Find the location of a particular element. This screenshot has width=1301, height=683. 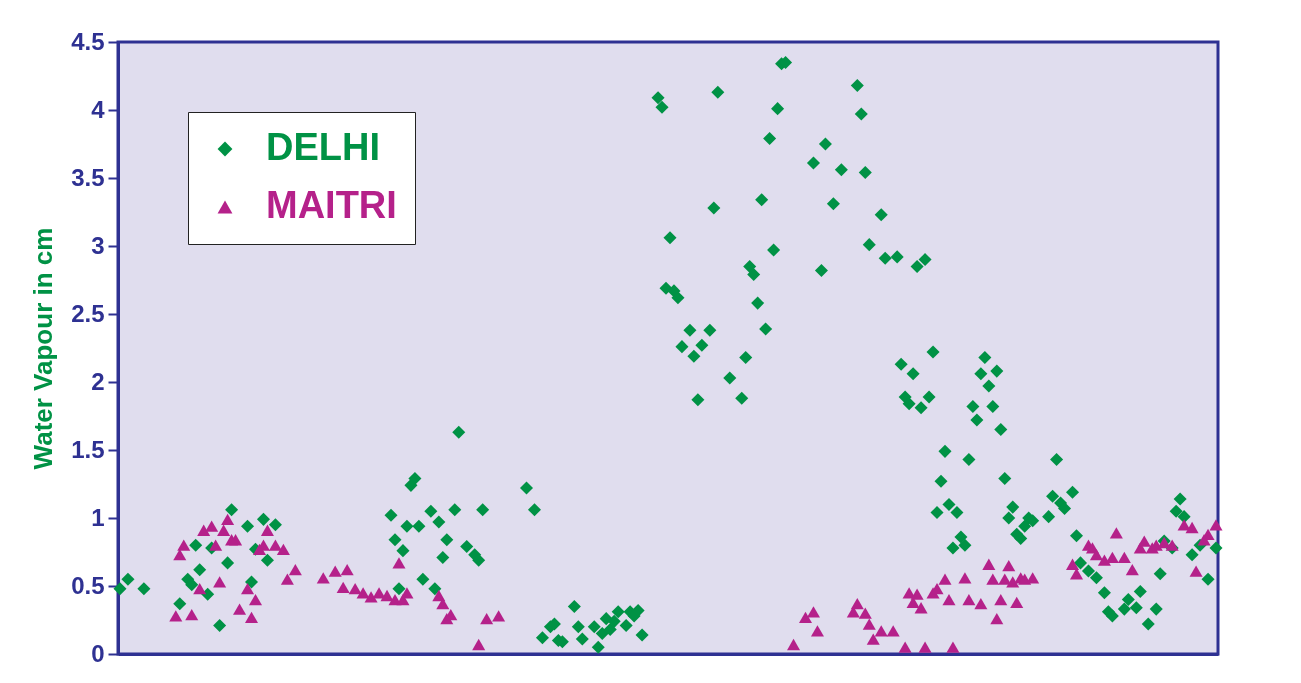

y-tick-label: 1.5 is located at coordinates (88, 449).